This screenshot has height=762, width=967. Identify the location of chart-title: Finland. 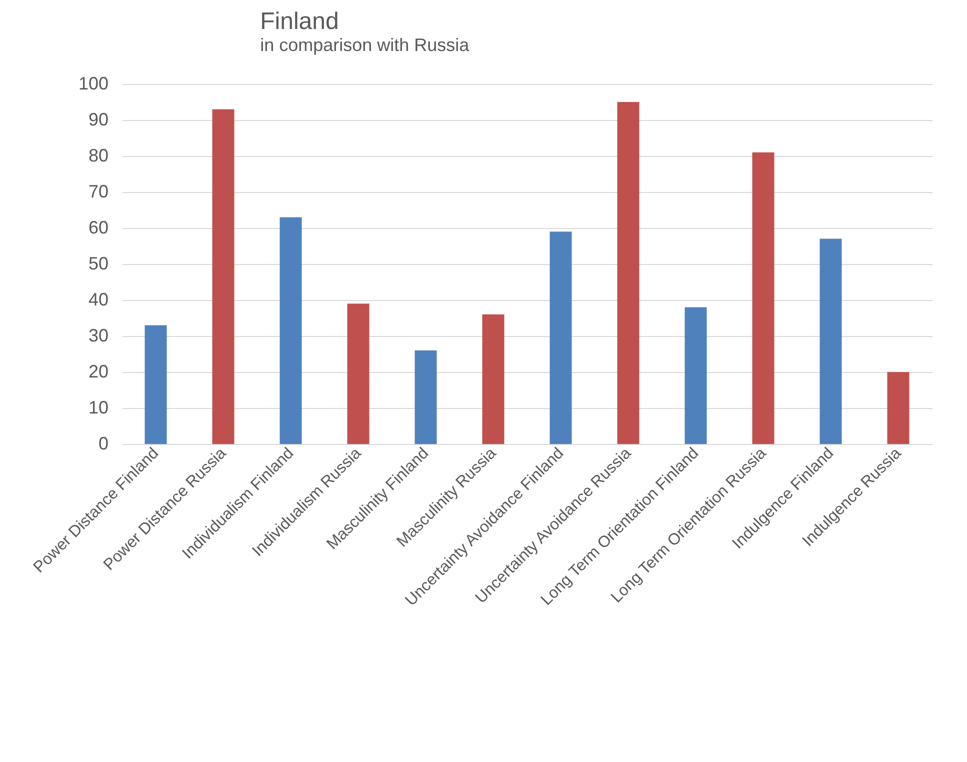
(299, 21).